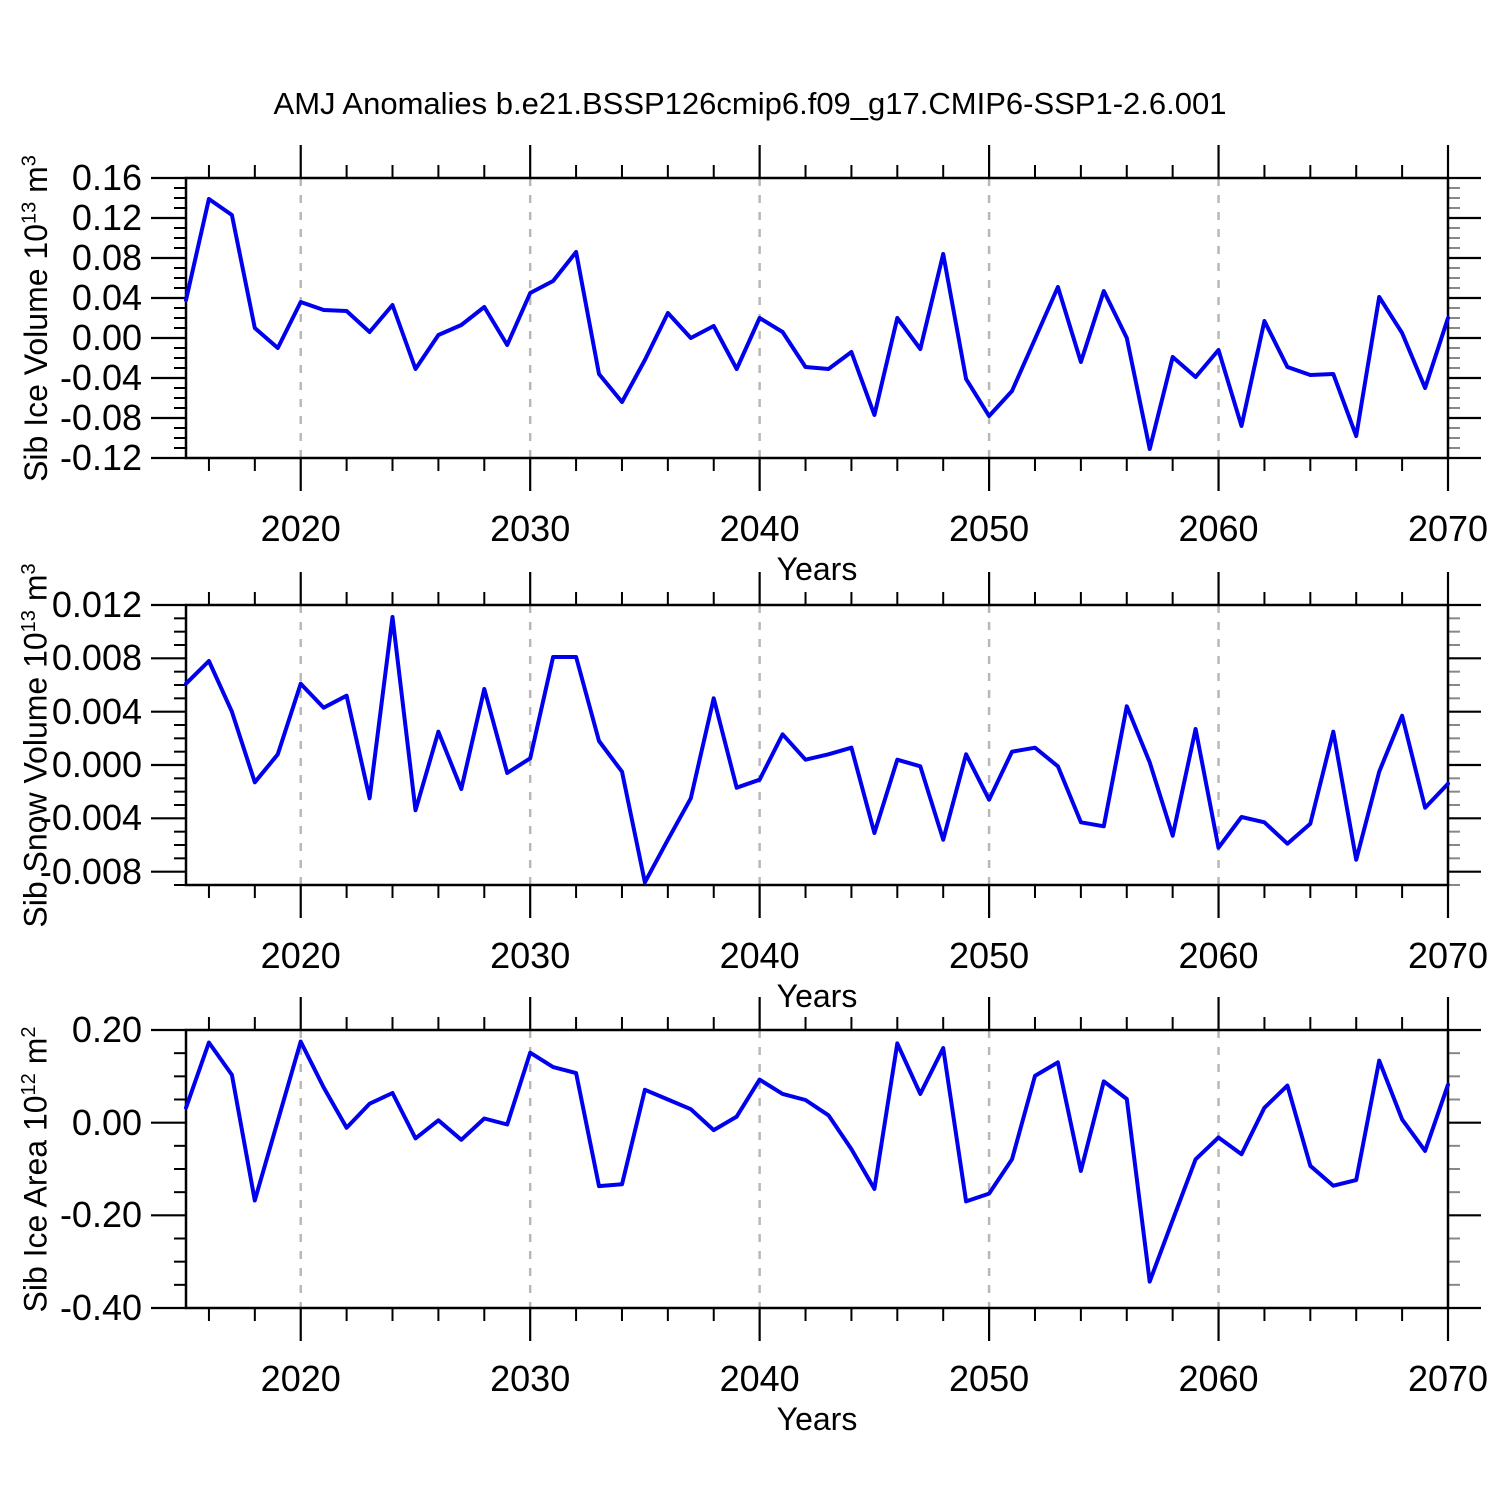 The height and width of the screenshot is (1500, 1500). I want to click on y-tick-label: -0.08, so click(100, 417).